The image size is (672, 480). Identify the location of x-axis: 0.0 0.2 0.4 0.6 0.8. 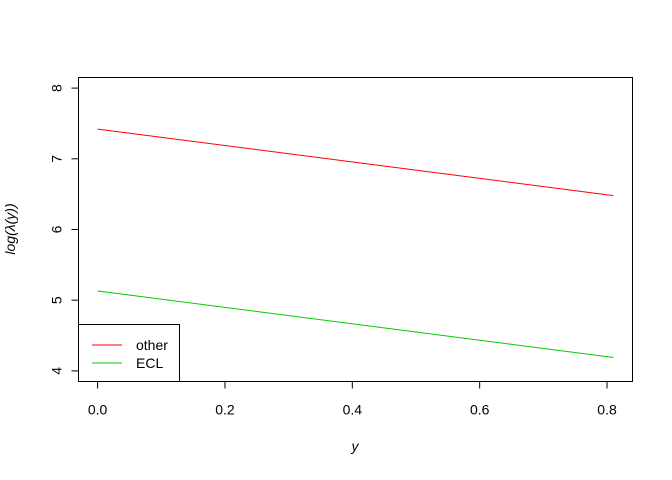
(352, 399).